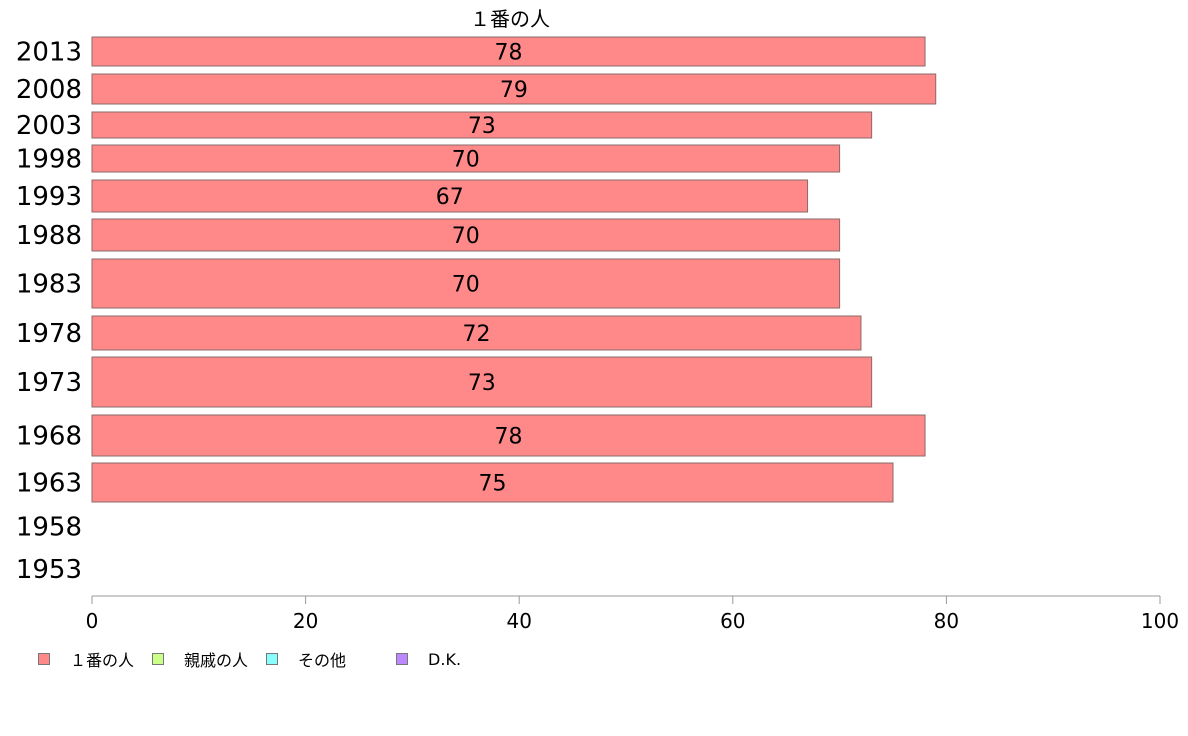  Describe the element at coordinates (732, 621) in the screenshot. I see `x-tick-label: 60` at that location.